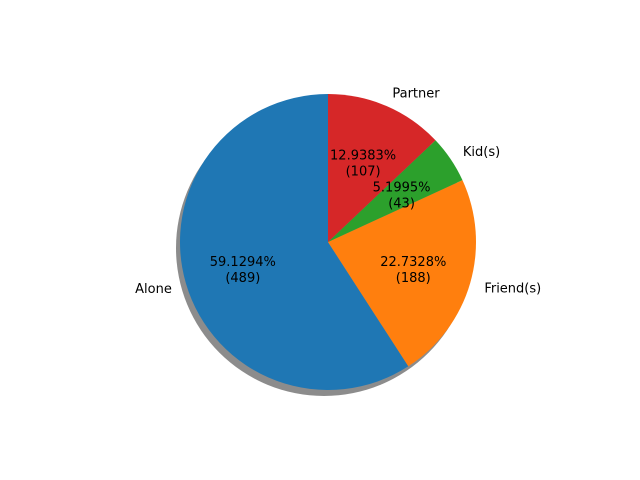  I want to click on pie-slice-friend-s, so click(402, 273).